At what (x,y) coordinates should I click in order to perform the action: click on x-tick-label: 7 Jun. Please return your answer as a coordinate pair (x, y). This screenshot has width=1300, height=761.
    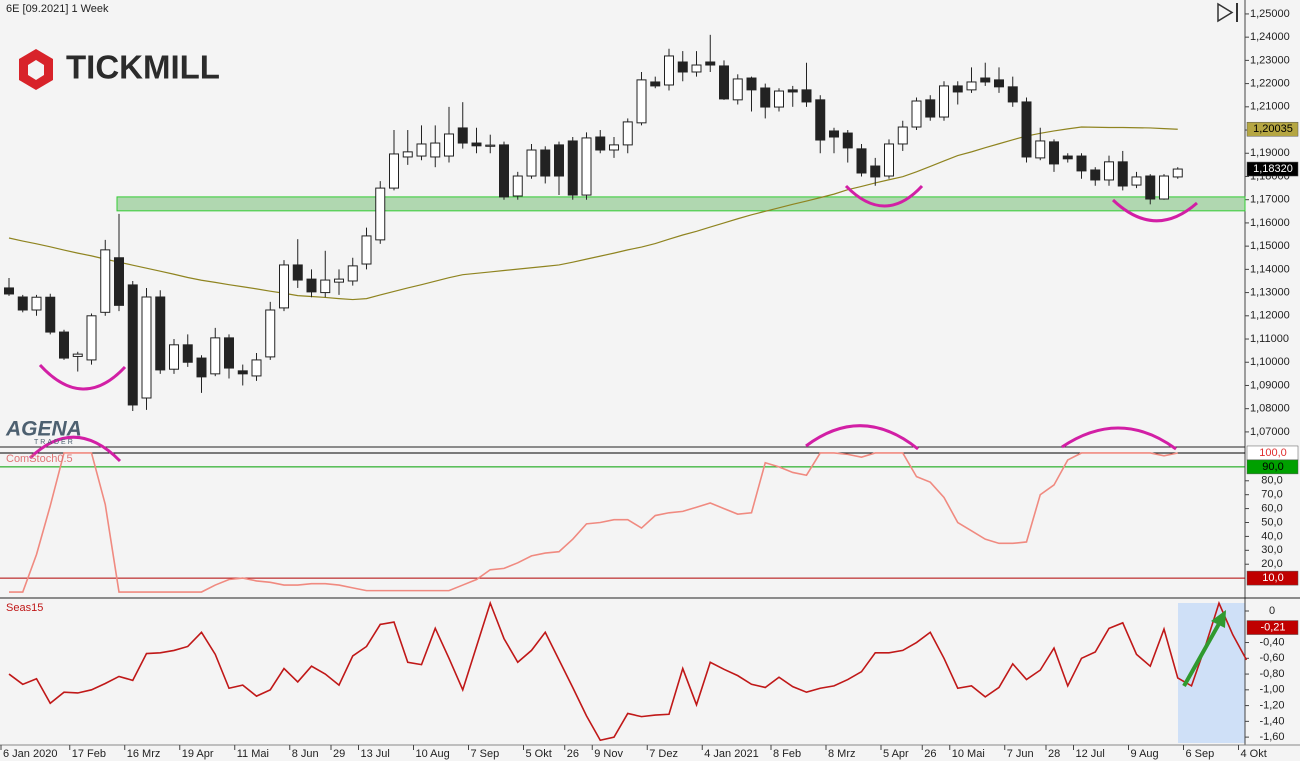
    Looking at the image, I should click on (1020, 754).